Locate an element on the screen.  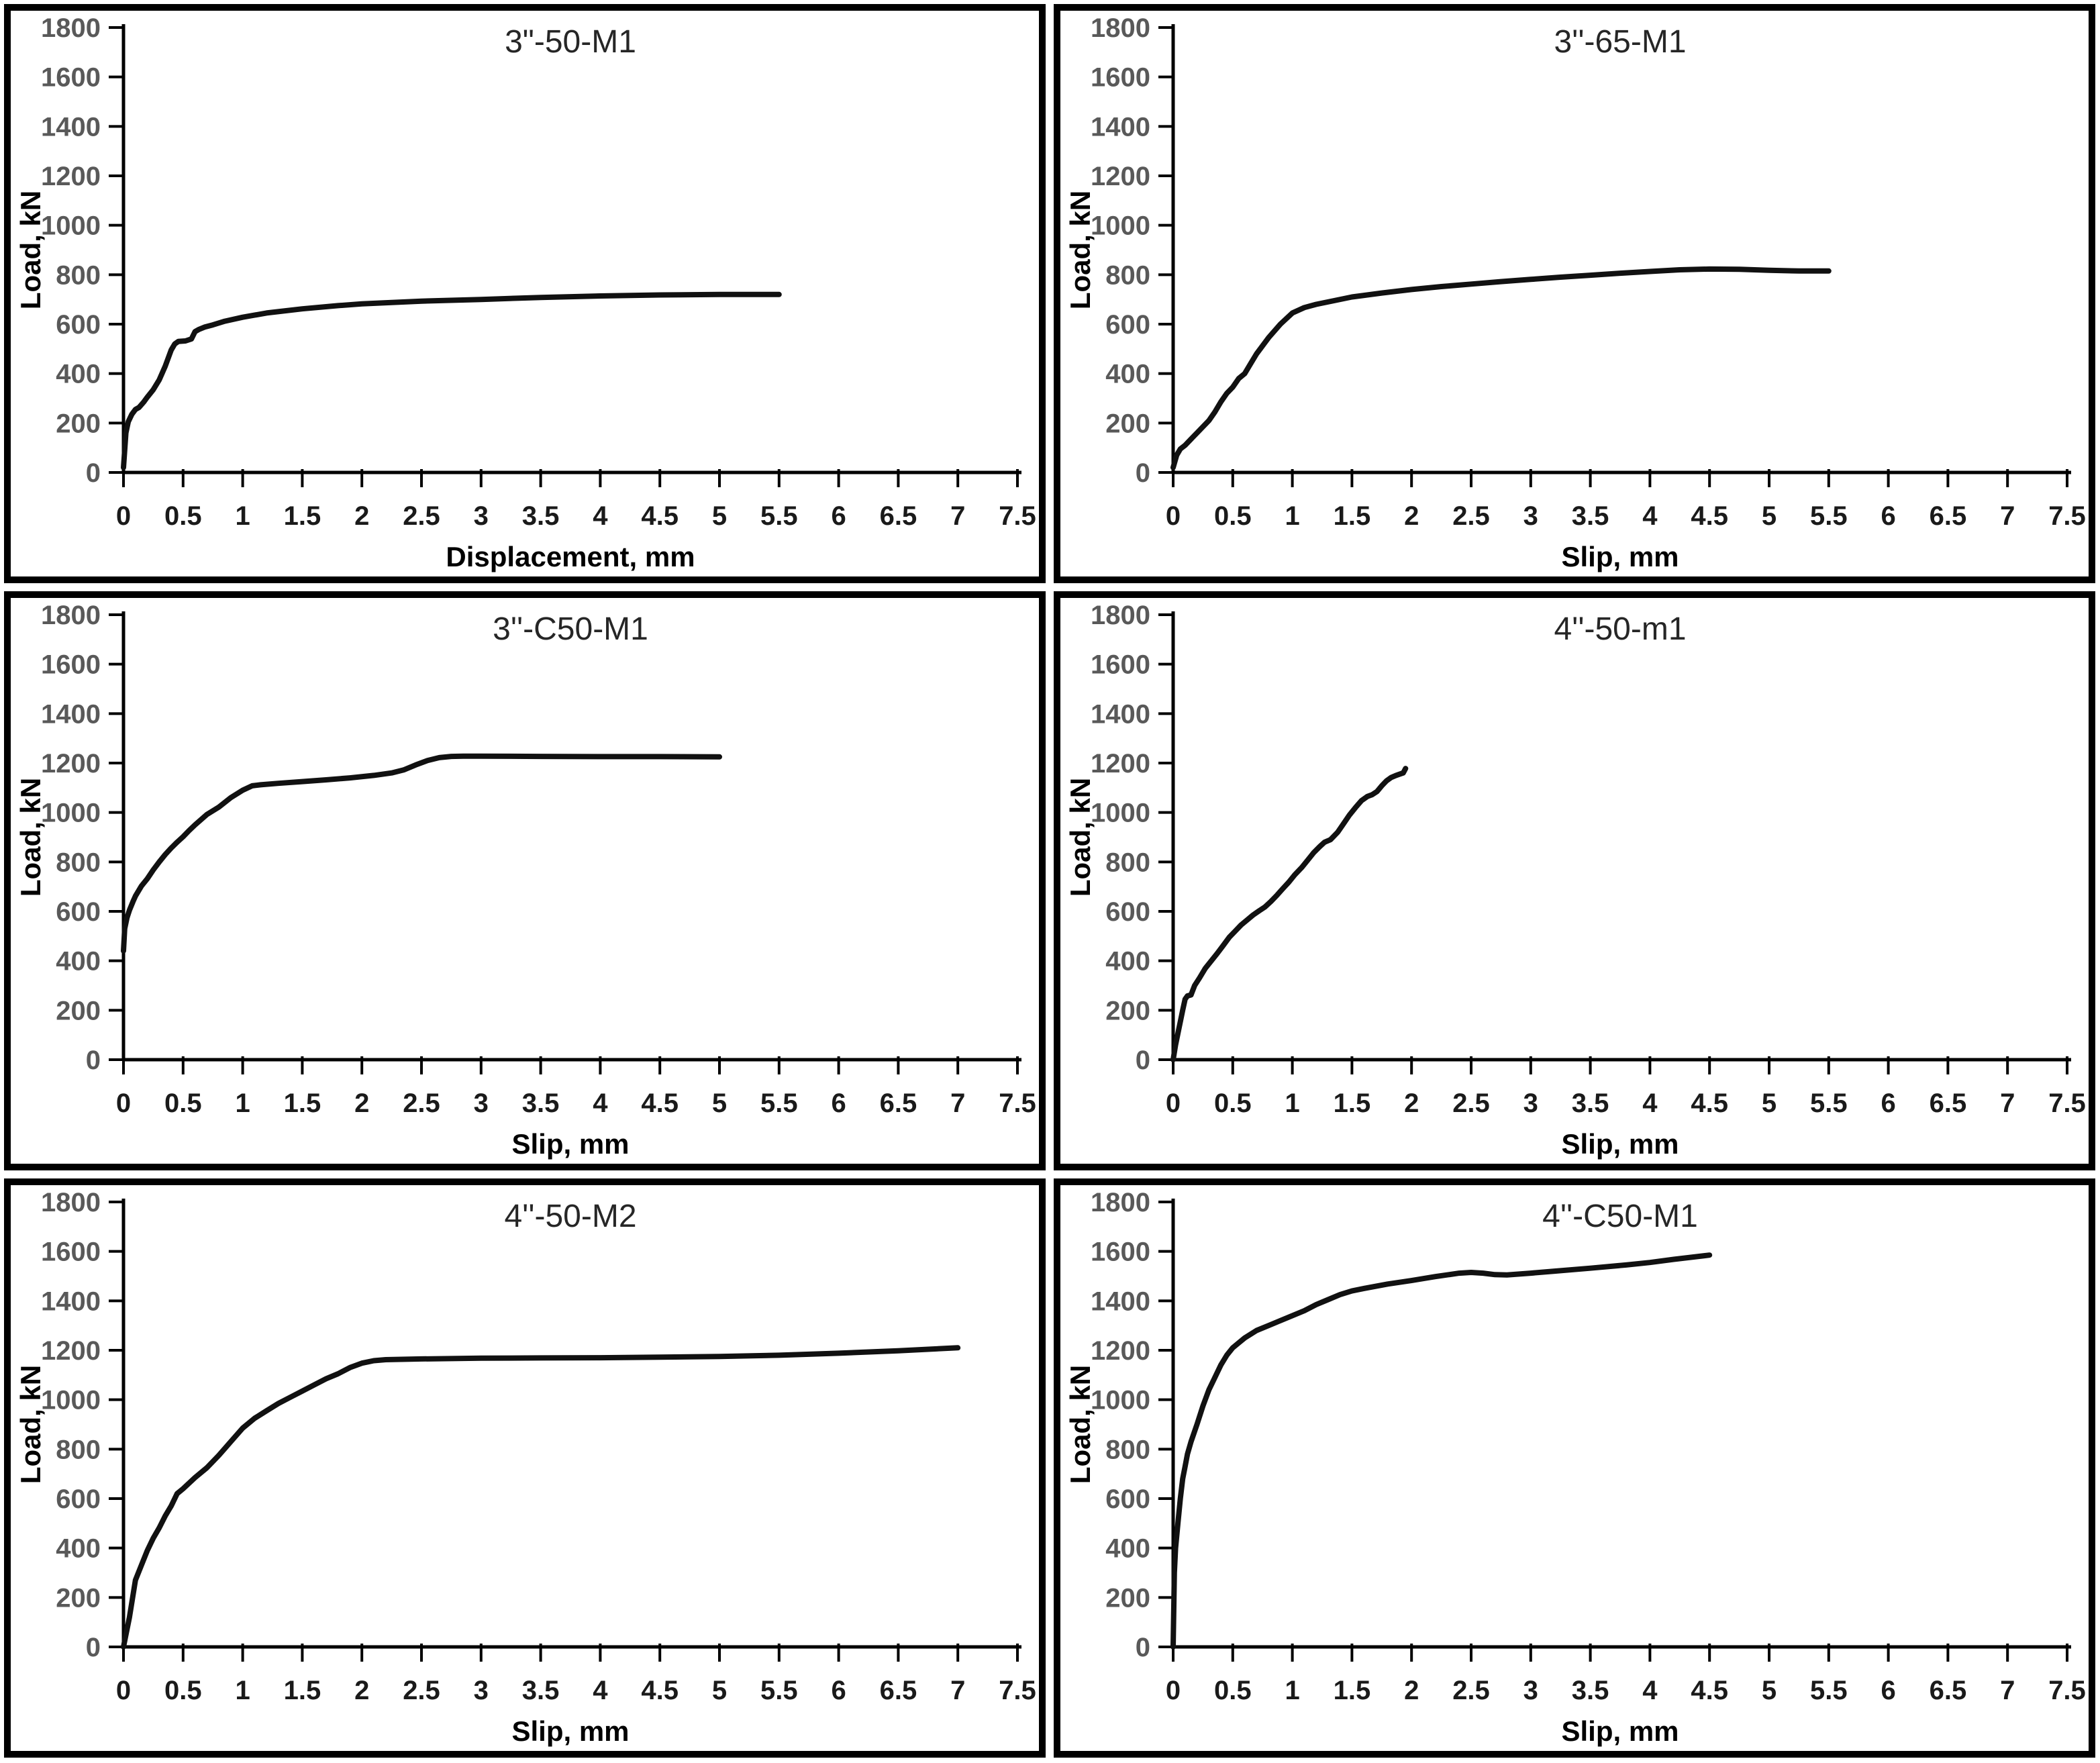
y-tick-label: 0 is located at coordinates (93, 1060).